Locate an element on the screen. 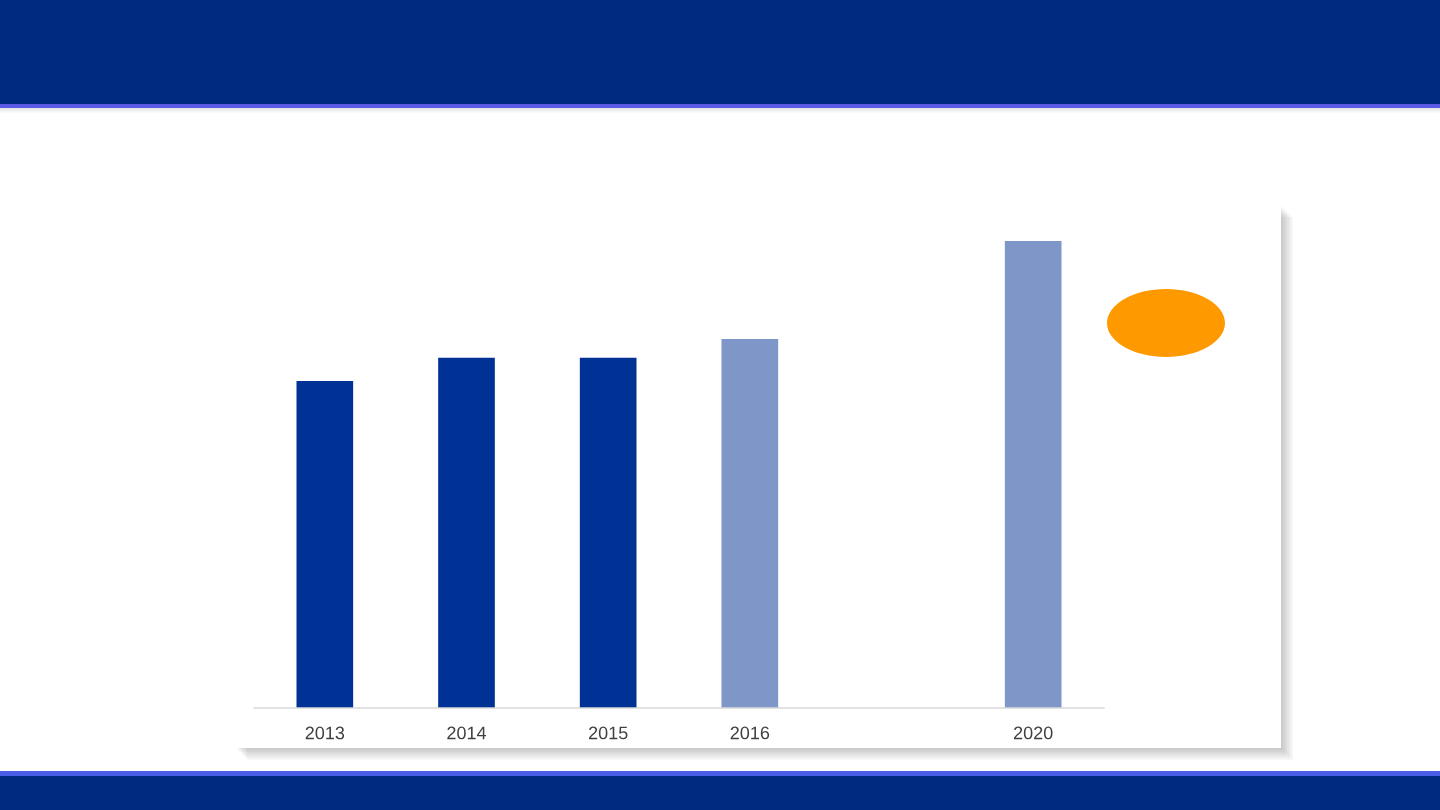 The width and height of the screenshot is (1440, 810). x-tick-label: 2020 is located at coordinates (1033, 733).